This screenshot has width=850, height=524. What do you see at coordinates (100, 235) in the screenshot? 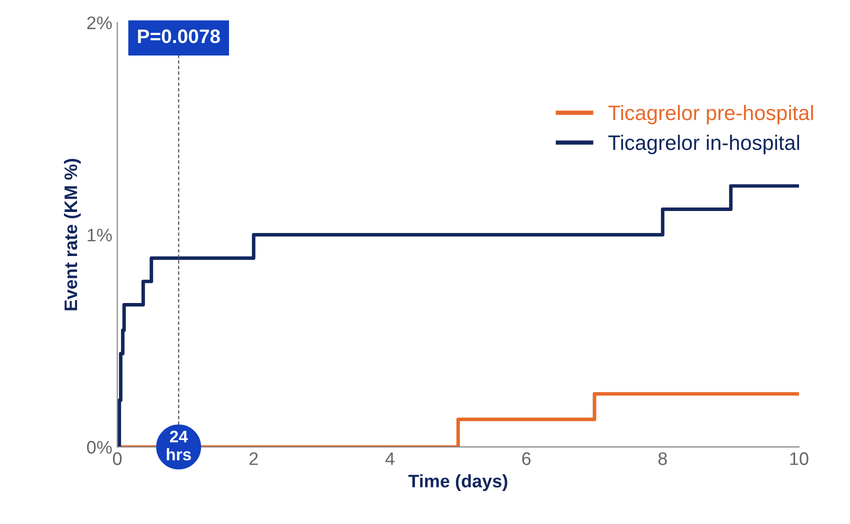
I see `y-tick-label: 1%` at bounding box center [100, 235].